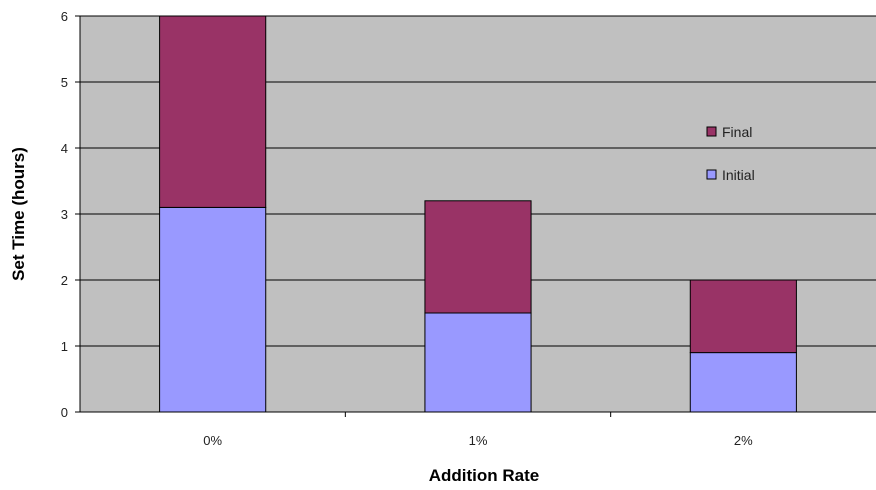 This screenshot has width=876, height=490. Describe the element at coordinates (711, 131) in the screenshot. I see `legend-swatch-final` at that location.